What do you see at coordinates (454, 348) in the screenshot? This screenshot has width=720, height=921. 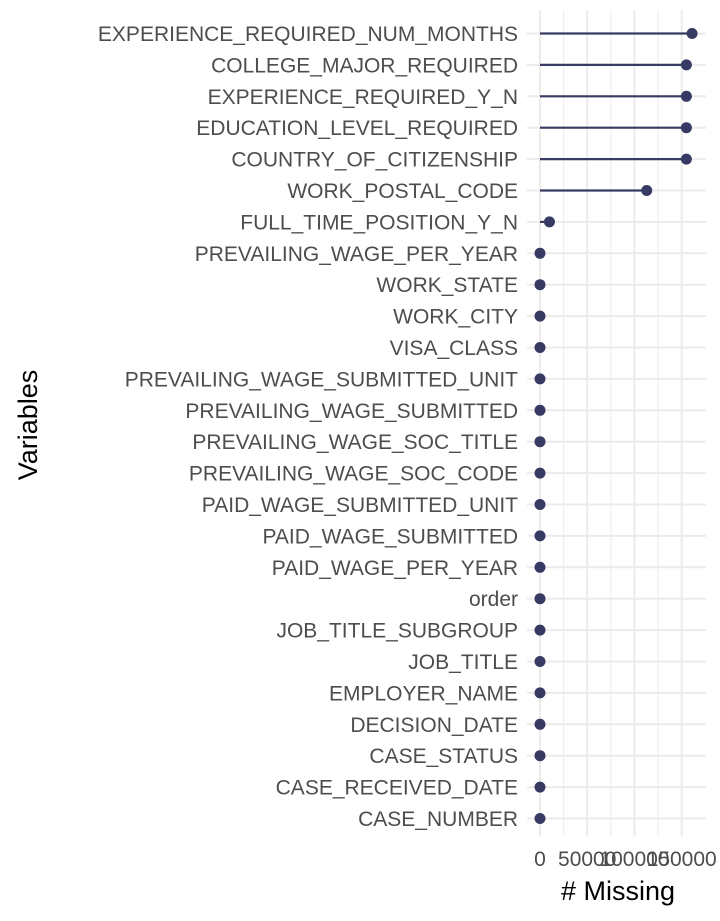 I see `category-label: VISA_CLASS` at bounding box center [454, 348].